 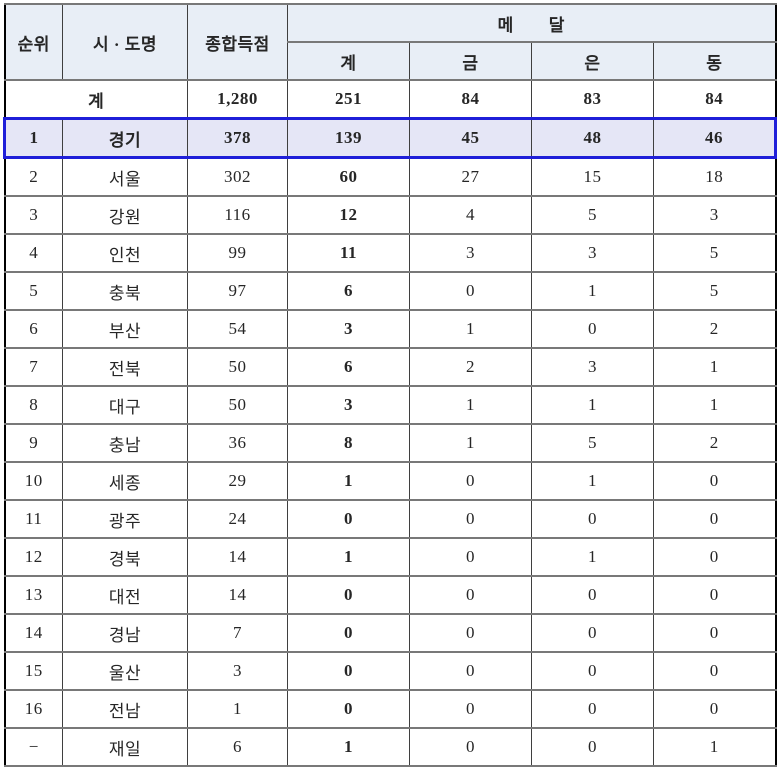 I want to click on score-cell: 99, so click(x=237, y=253).